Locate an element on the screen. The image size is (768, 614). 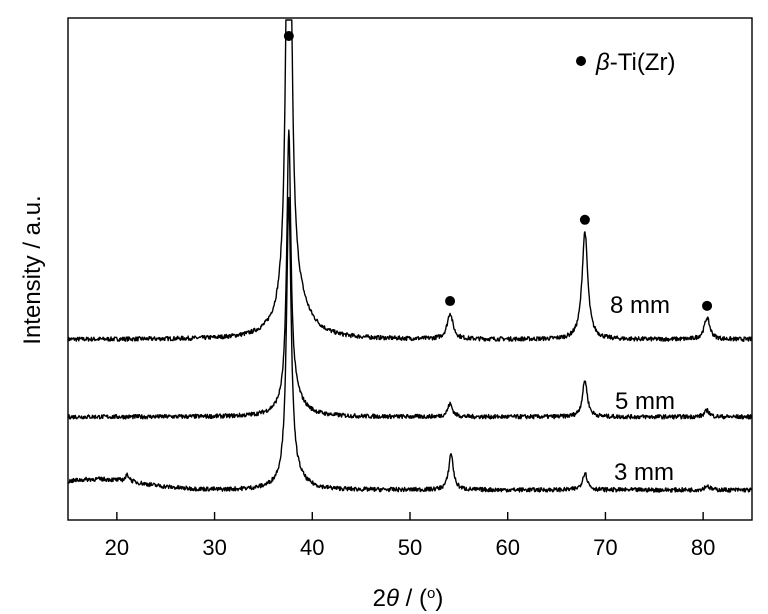
x-axis-title-close: ) is located at coordinates (439, 598).